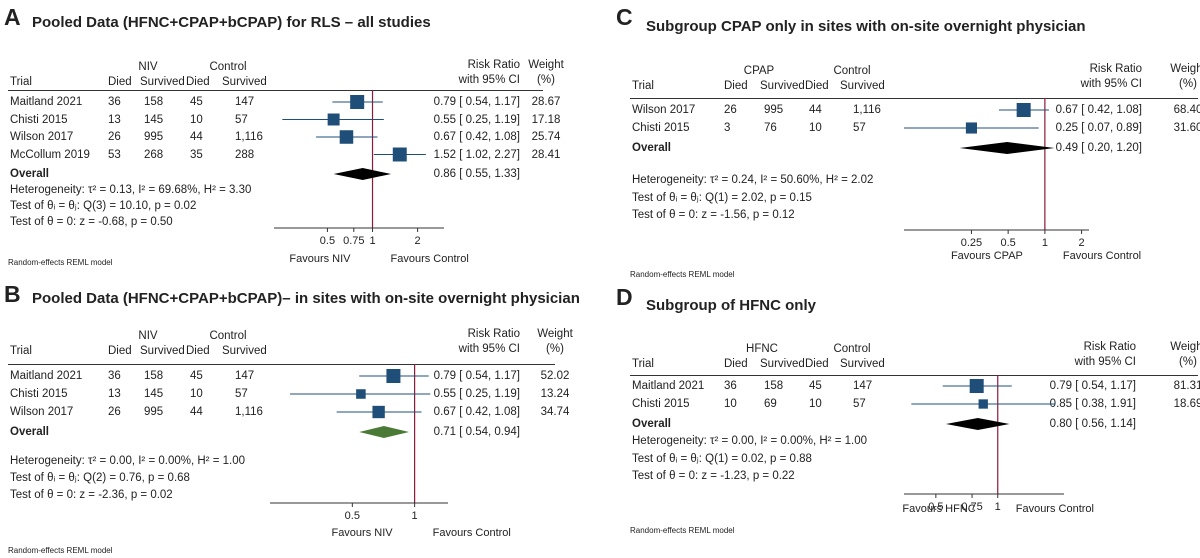 This screenshot has width=1200, height=558. Describe the element at coordinates (998, 445) in the screenshot. I see `forest-plot-area: 0.5 0.75 1 Favours HFNC Favours Control` at that location.